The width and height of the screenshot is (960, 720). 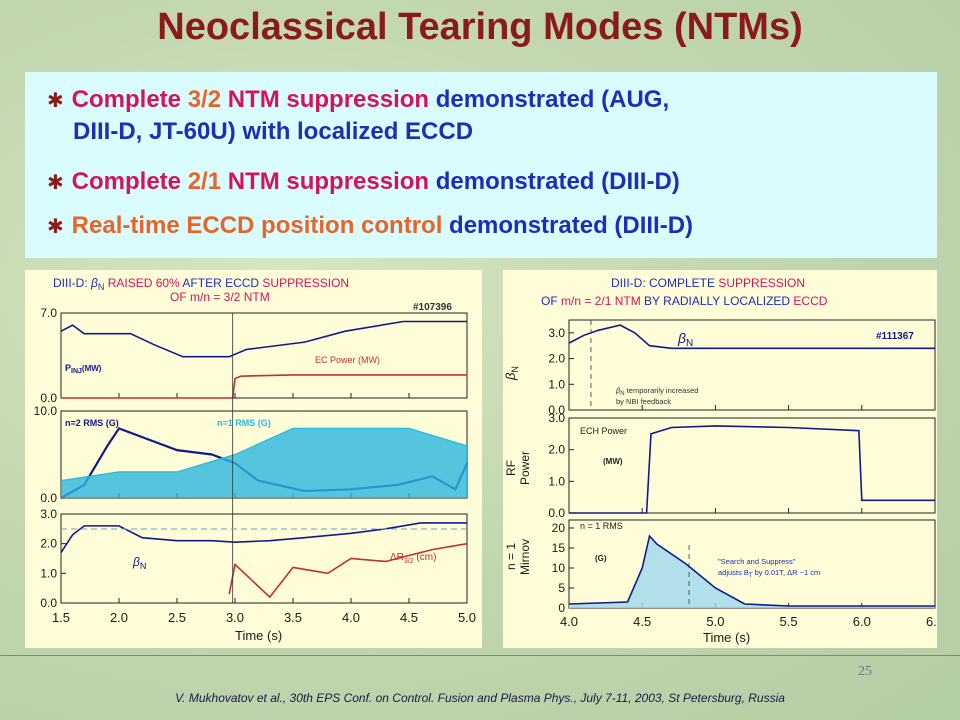 What do you see at coordinates (119, 617) in the screenshot?
I see `x-tick-label: 2.0` at bounding box center [119, 617].